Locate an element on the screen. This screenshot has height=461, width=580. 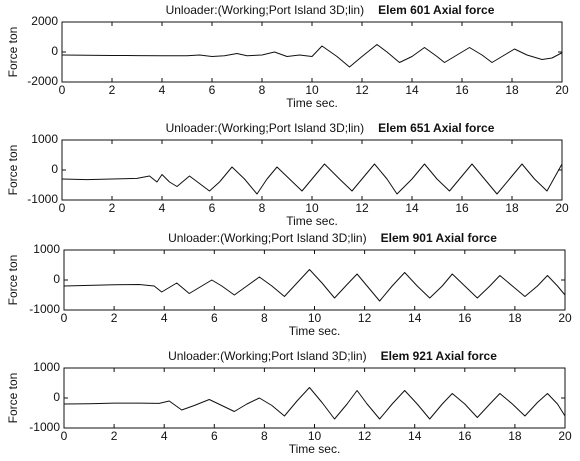
title-element: Elem 921 Axial force is located at coordinates (439, 356).